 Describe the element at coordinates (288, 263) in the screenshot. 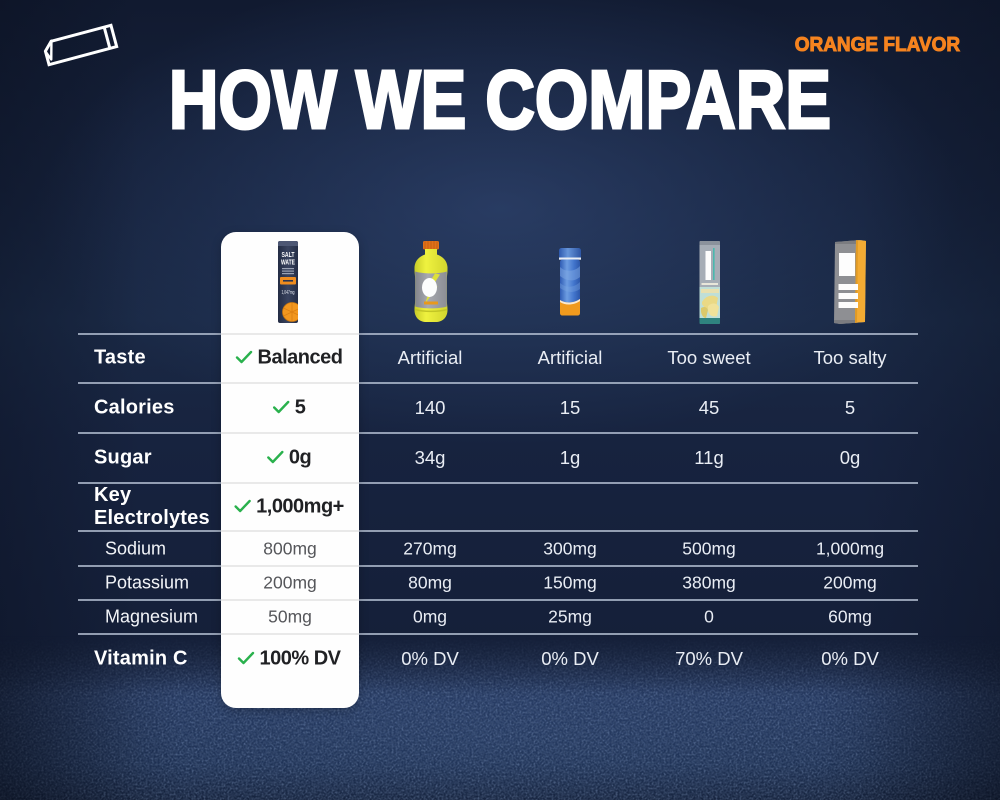

I see `svg-text: WATE` at that location.